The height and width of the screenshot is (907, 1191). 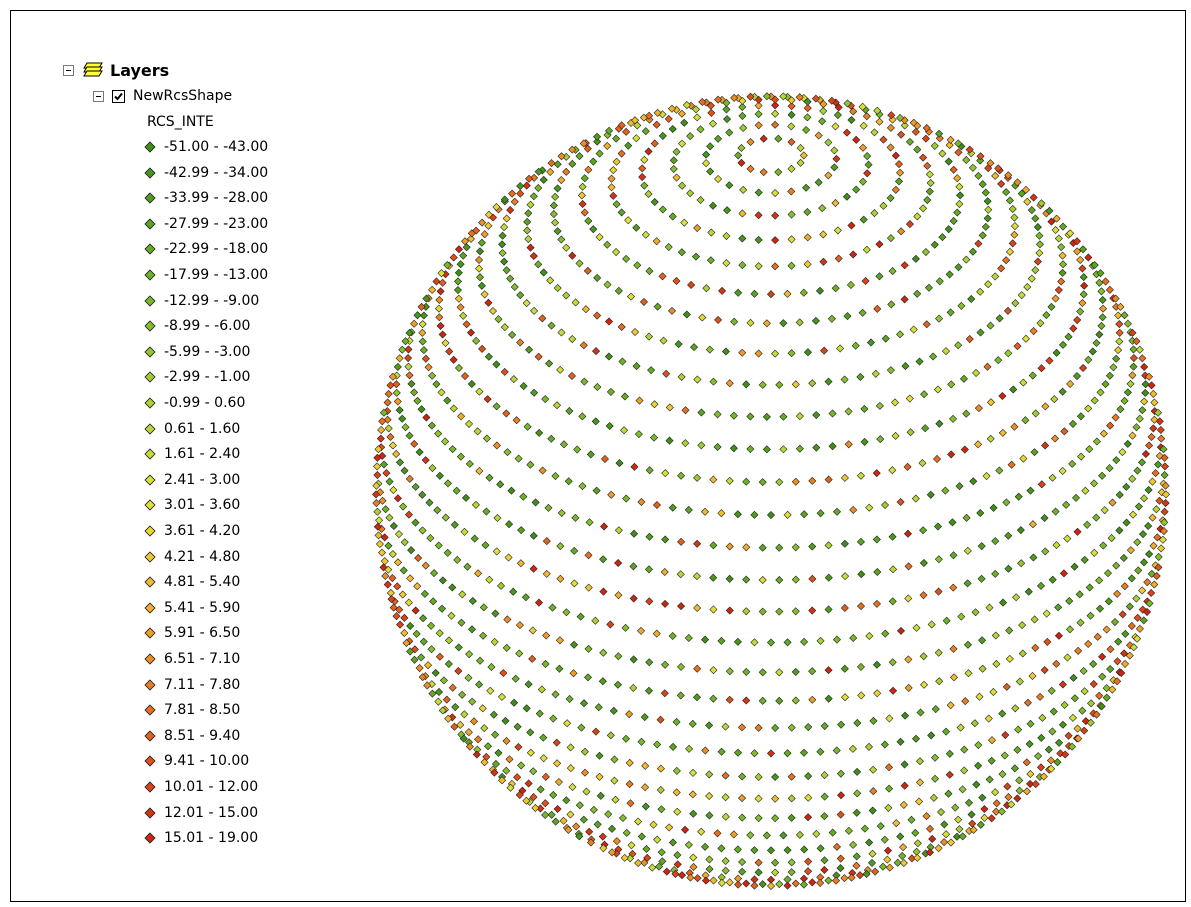 What do you see at coordinates (98, 96) in the screenshot?
I see `collapse-layer-toggle` at bounding box center [98, 96].